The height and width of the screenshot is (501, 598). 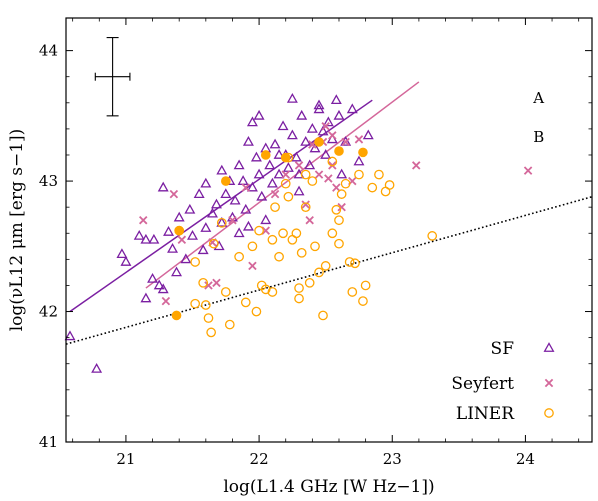 I want to click on legend-label-liner: LINER, so click(x=485, y=414).